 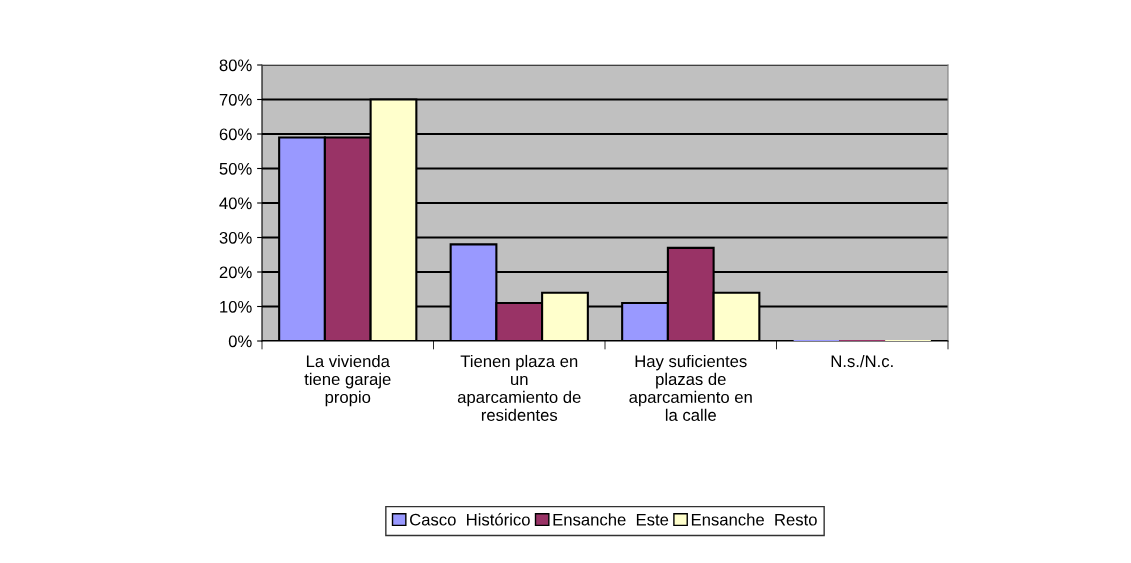 I want to click on x-tick-label: La vivienda tiene garaje propio, so click(x=347, y=380).